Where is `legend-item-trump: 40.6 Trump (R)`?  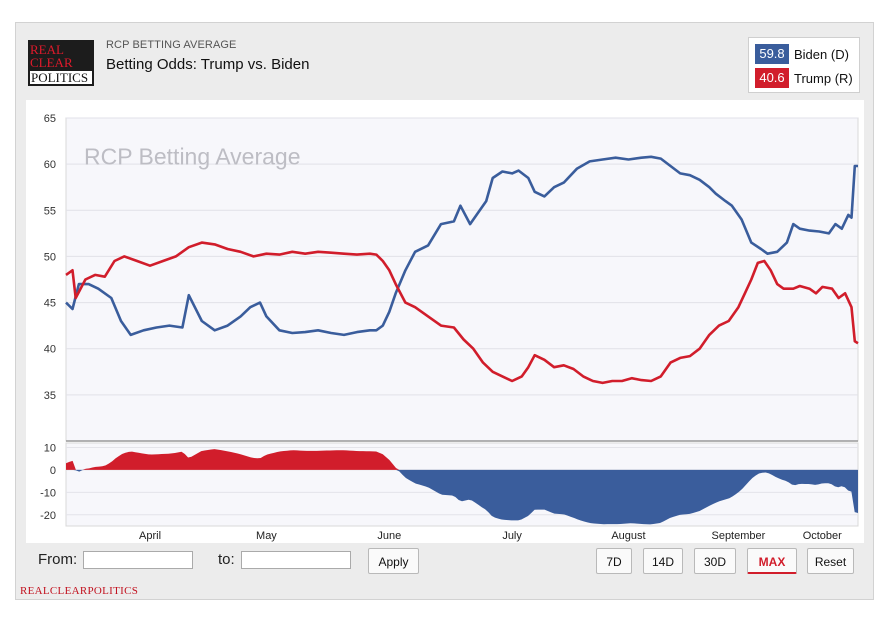
legend-item-trump: 40.6 Trump (R) is located at coordinates (804, 78).